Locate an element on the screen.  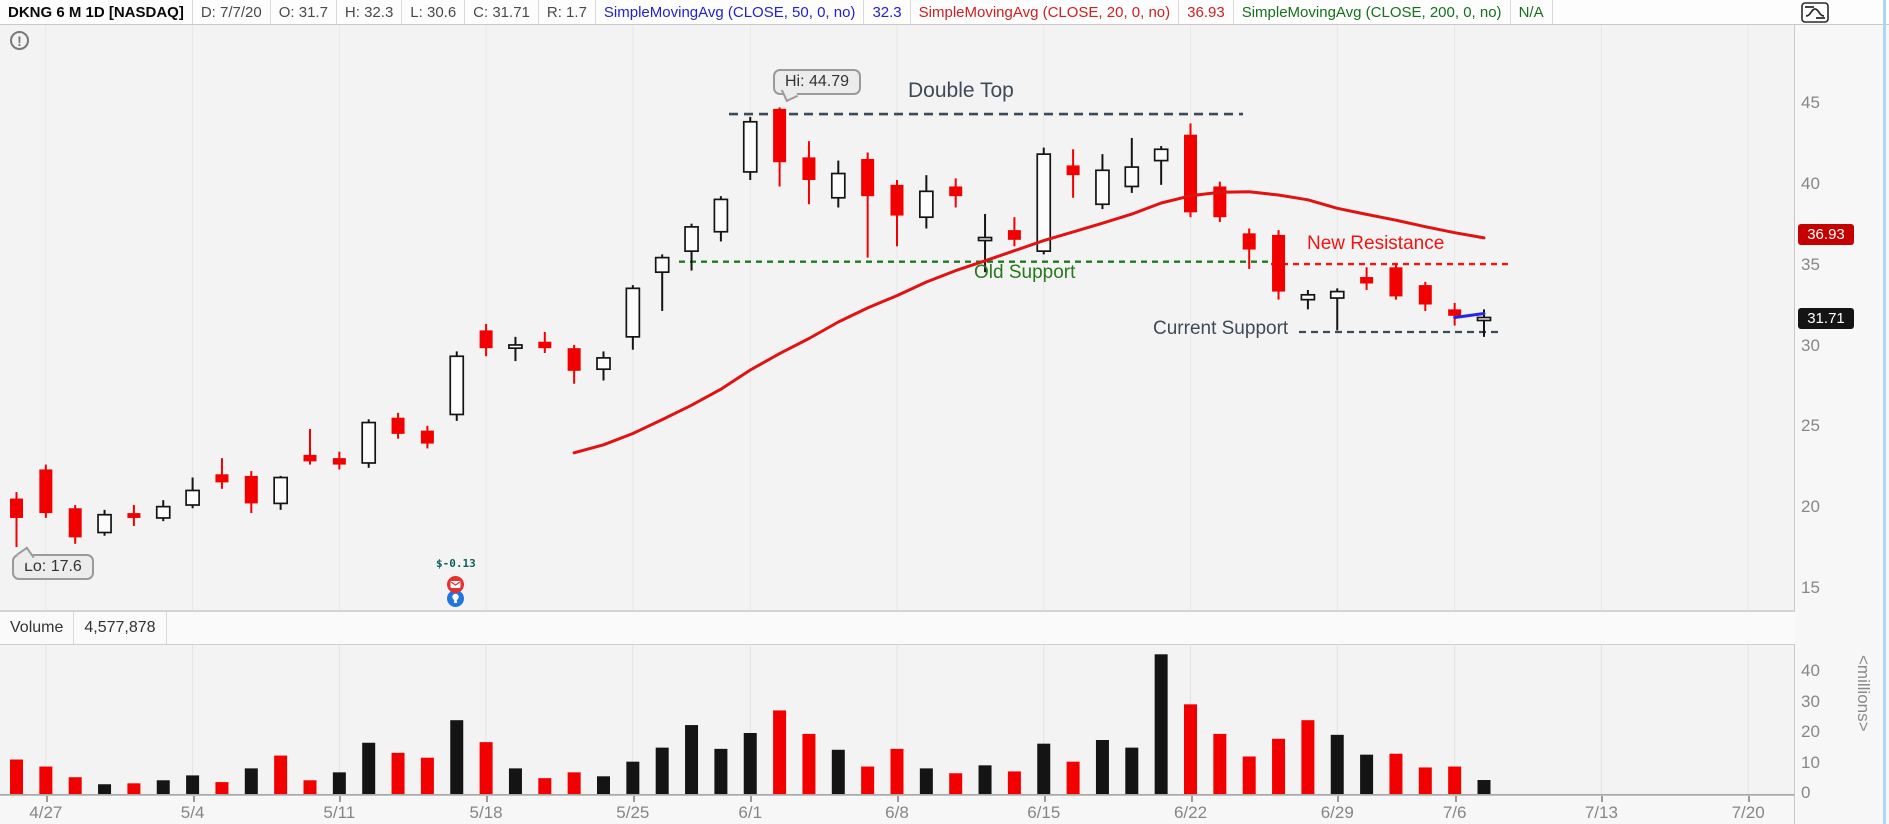
candle-5/5 is located at coordinates (222, 473).